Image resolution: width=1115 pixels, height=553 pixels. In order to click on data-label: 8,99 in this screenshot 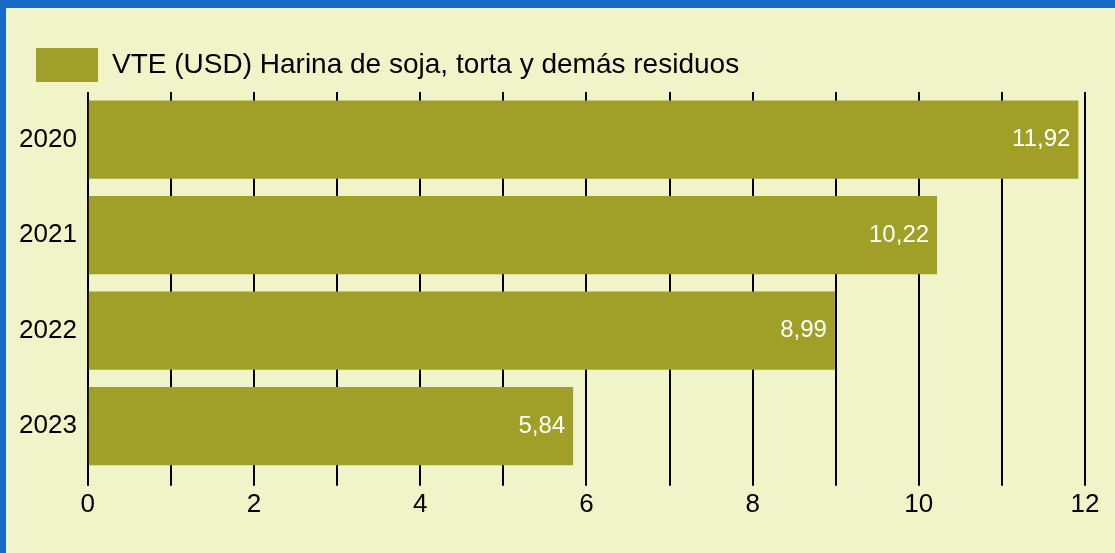, I will do `click(803, 329)`.